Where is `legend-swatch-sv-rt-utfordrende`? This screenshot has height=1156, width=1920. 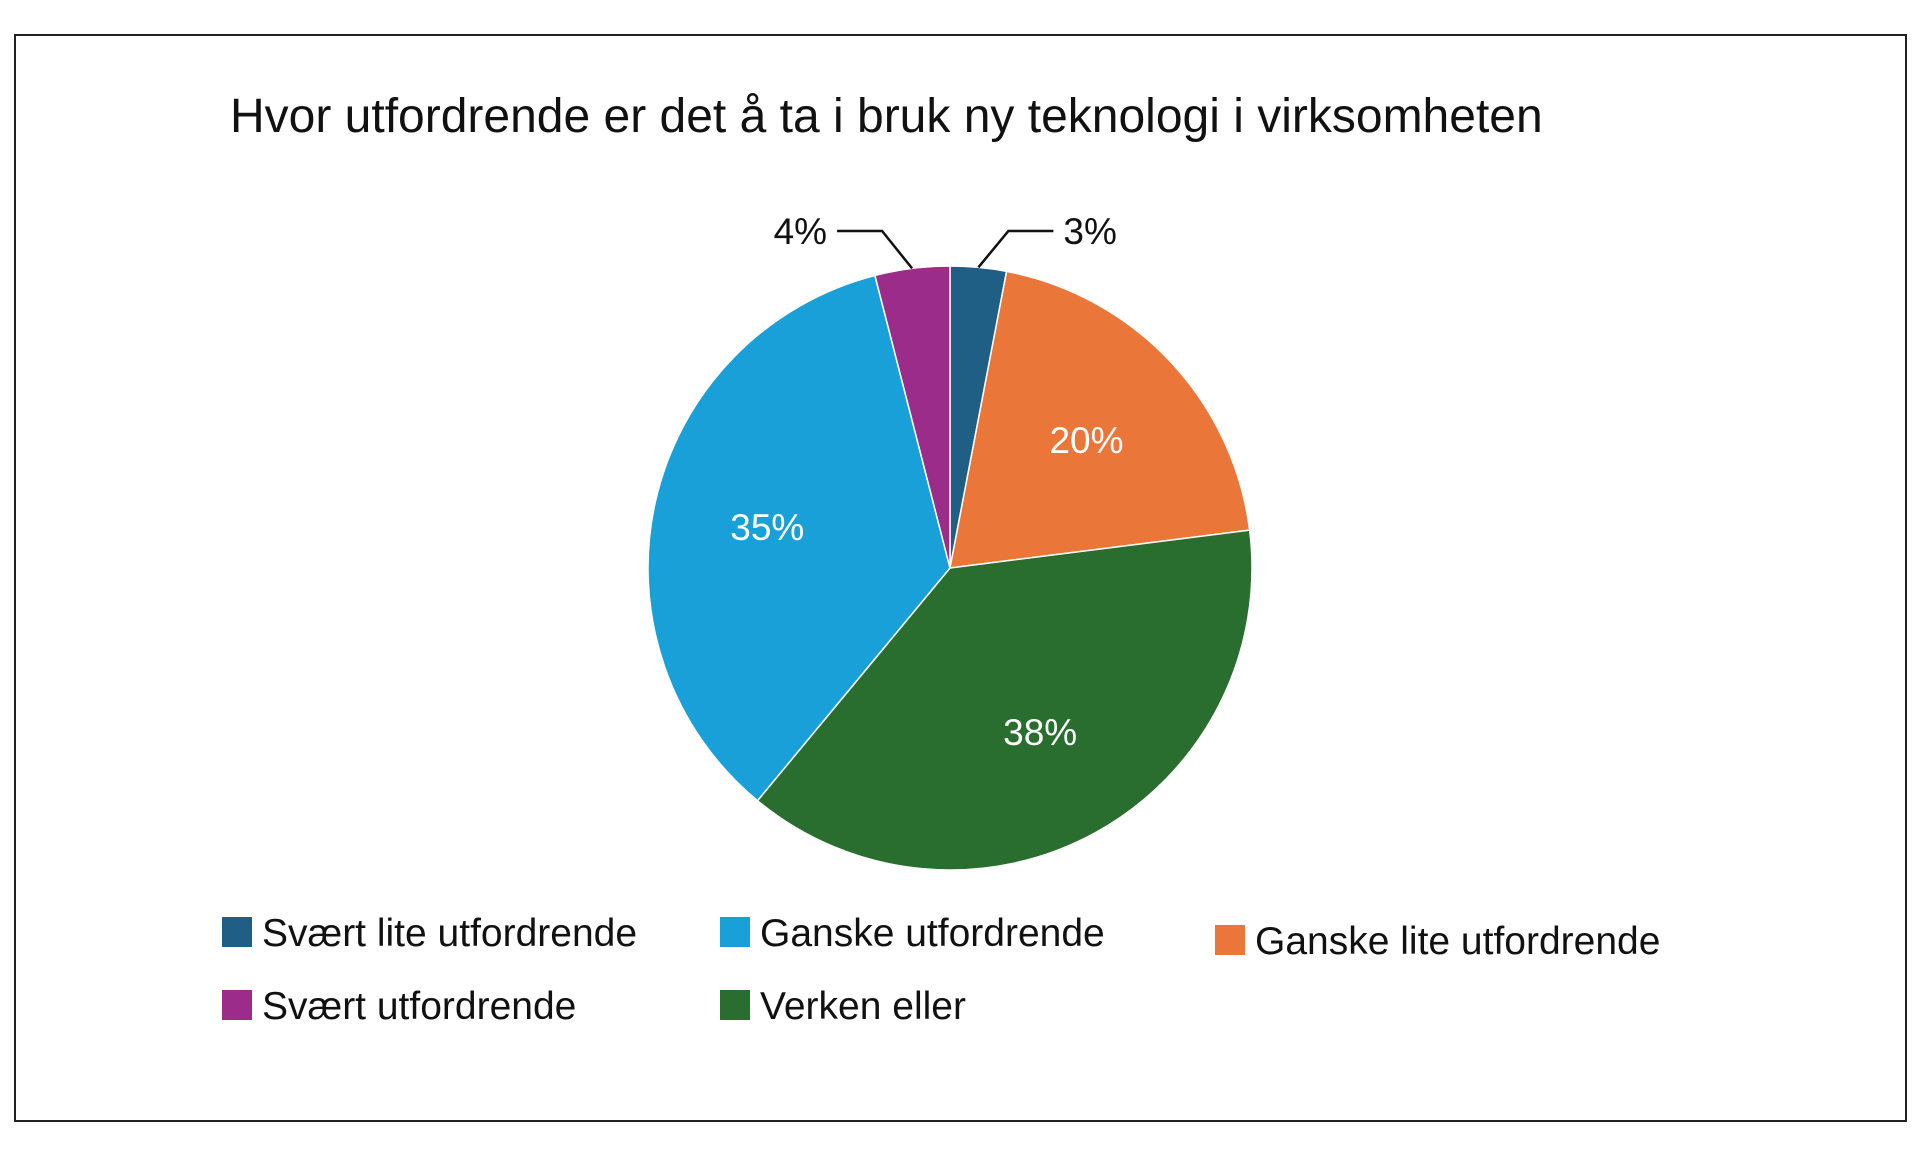 legend-swatch-sv-rt-utfordrende is located at coordinates (237, 1005).